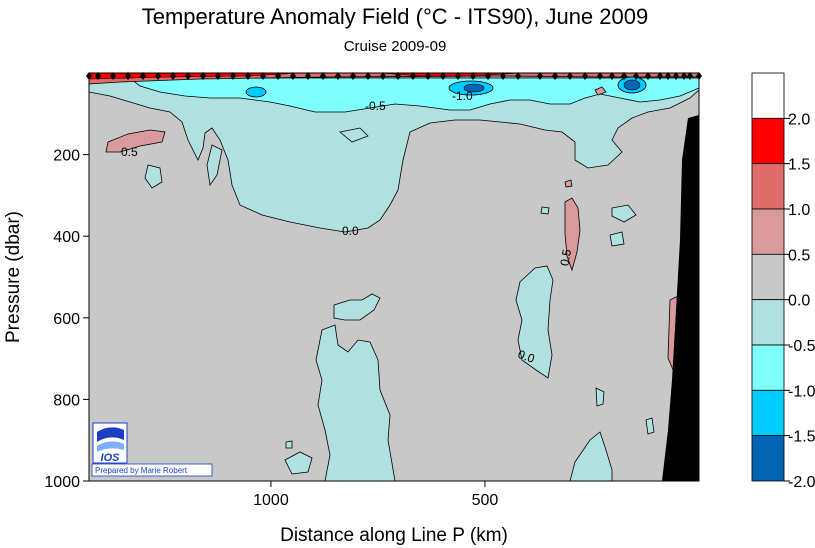 This screenshot has width=815, height=548. What do you see at coordinates (394, 535) in the screenshot?
I see `x-axis-label: Distance along Line P (km)` at bounding box center [394, 535].